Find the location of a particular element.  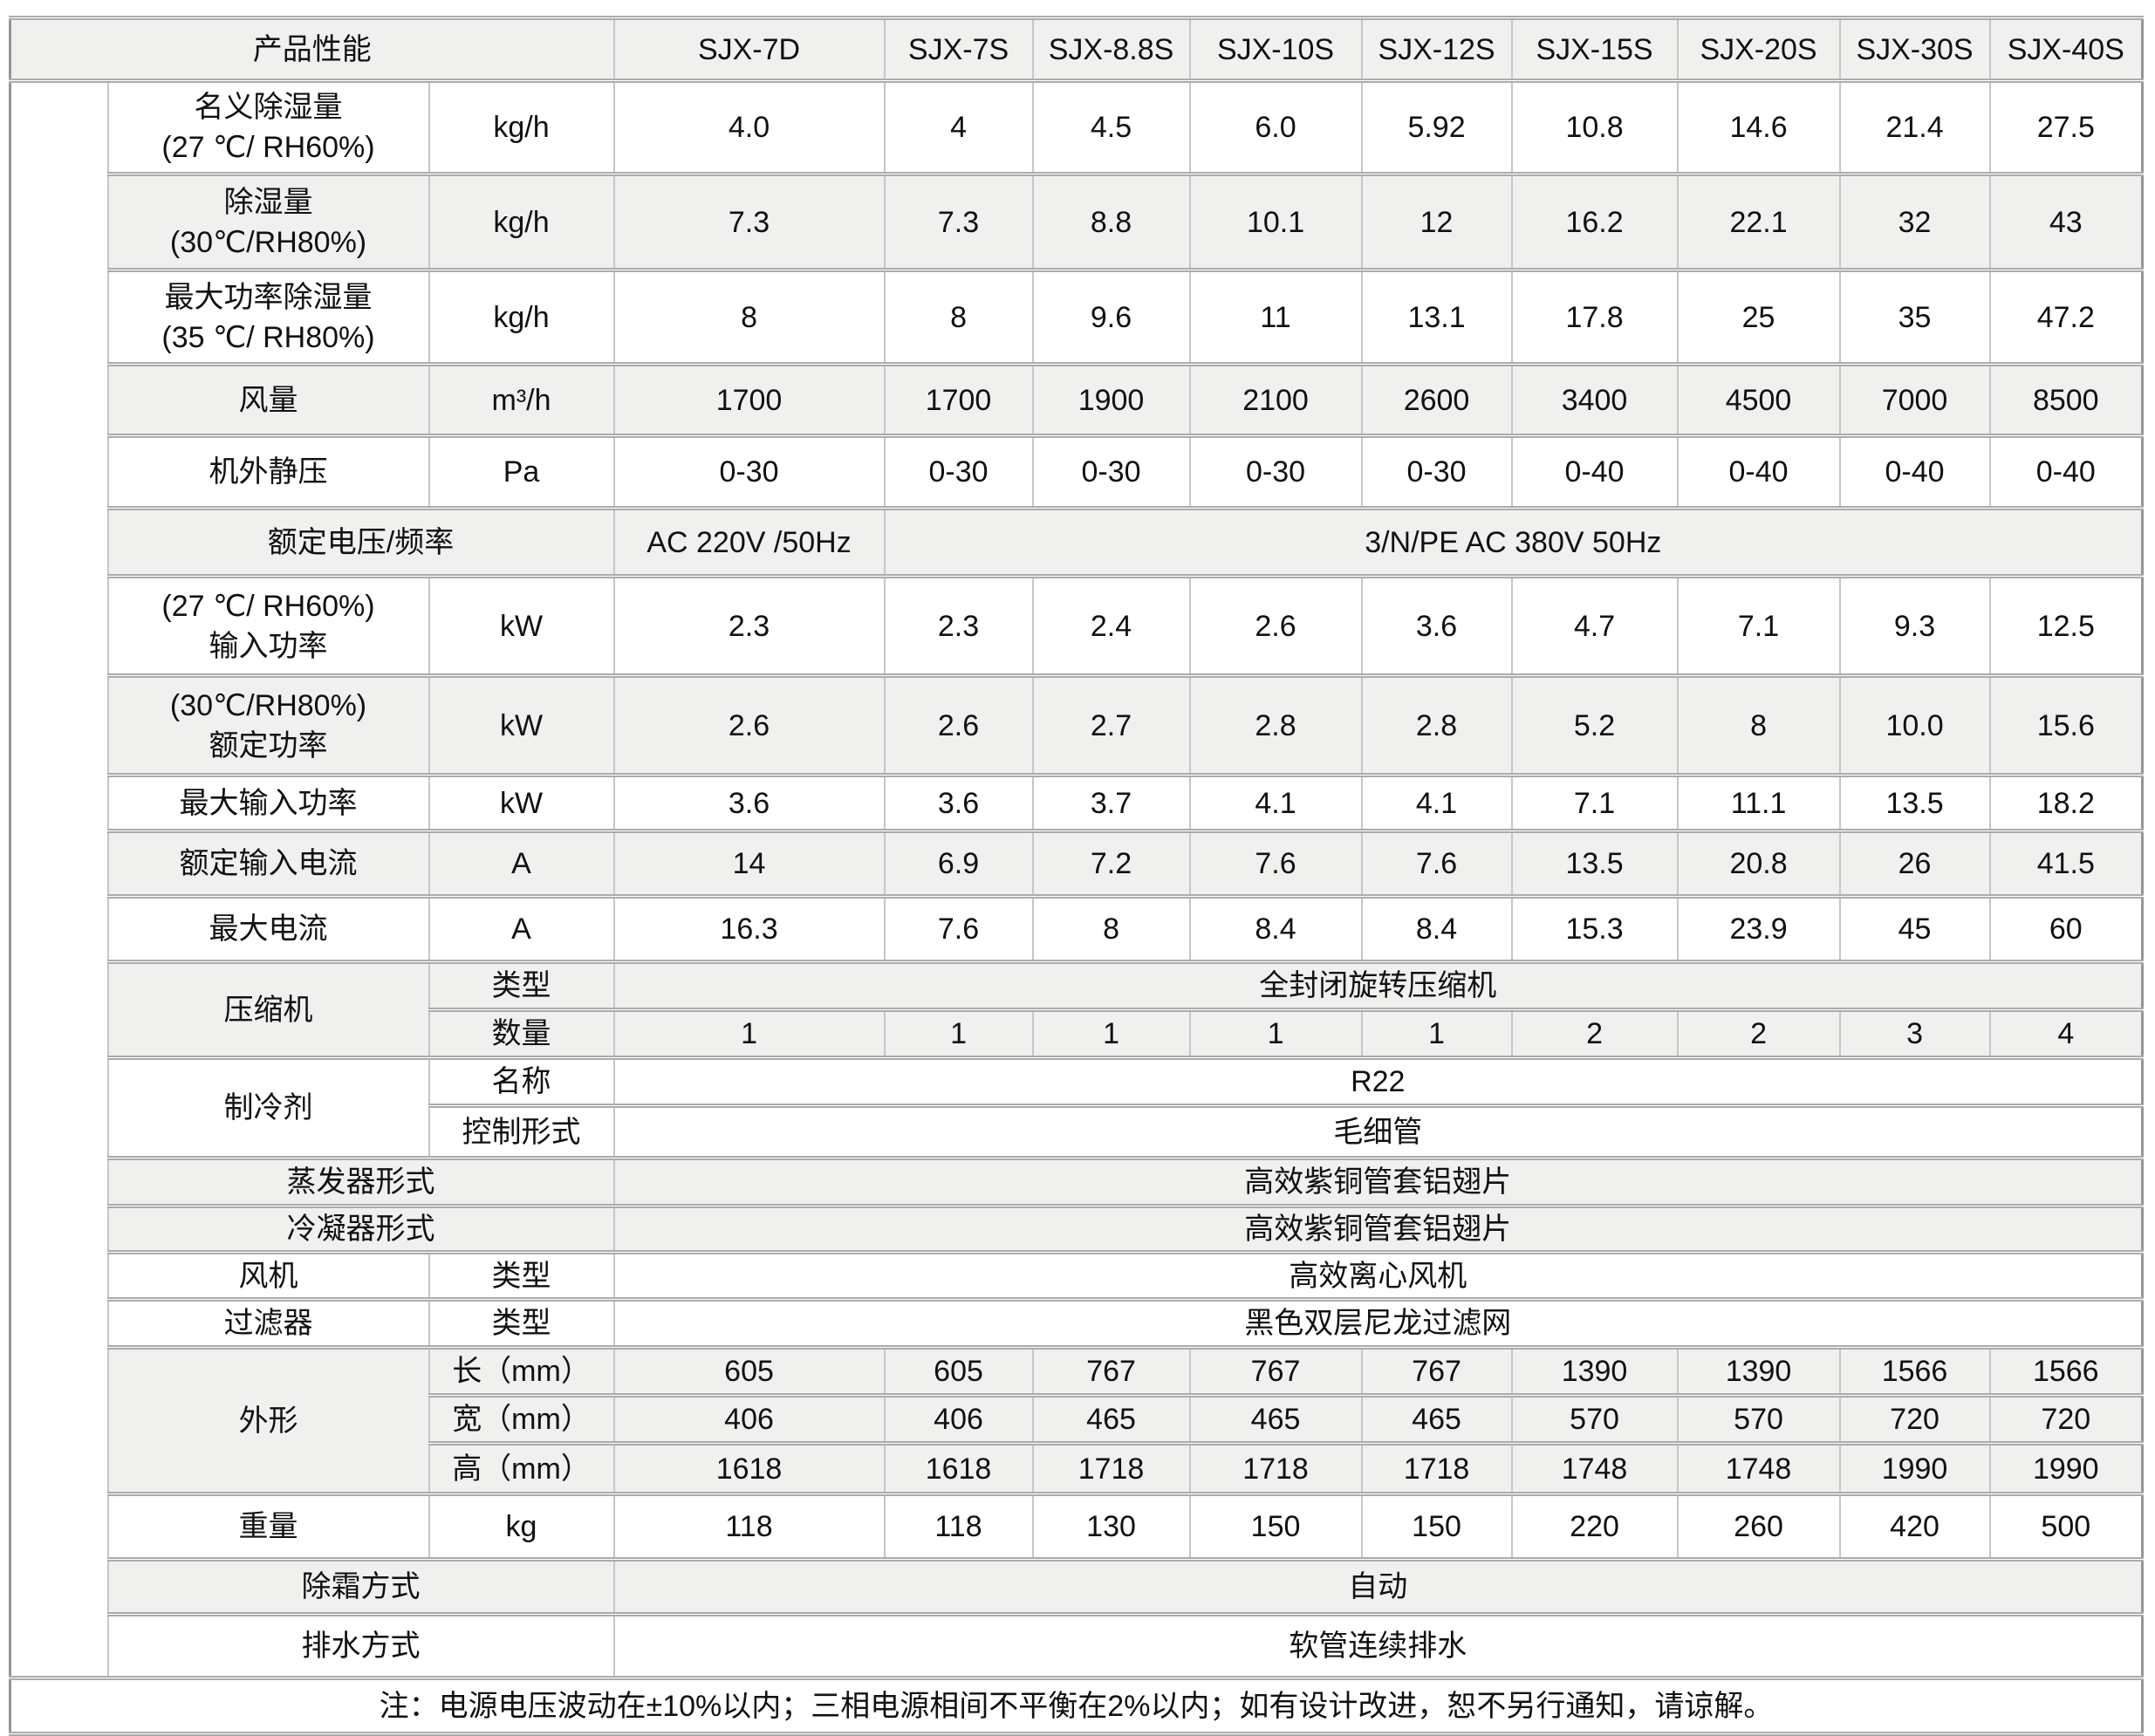

row-compressor-qty: 数量 1 1 1 1 1 2 2 3 4 is located at coordinates (1077, 1034).